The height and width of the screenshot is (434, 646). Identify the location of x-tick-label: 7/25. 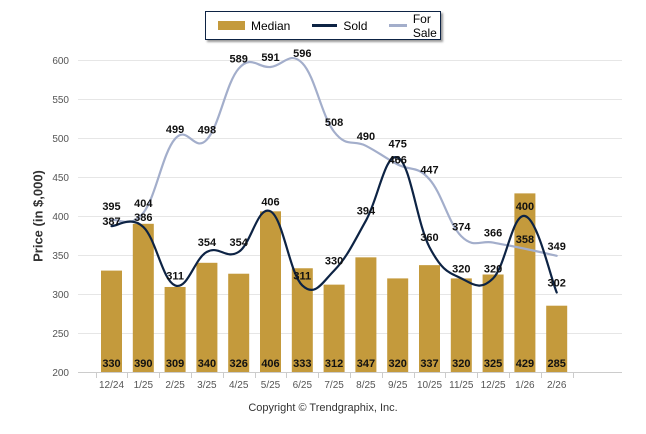
(334, 385).